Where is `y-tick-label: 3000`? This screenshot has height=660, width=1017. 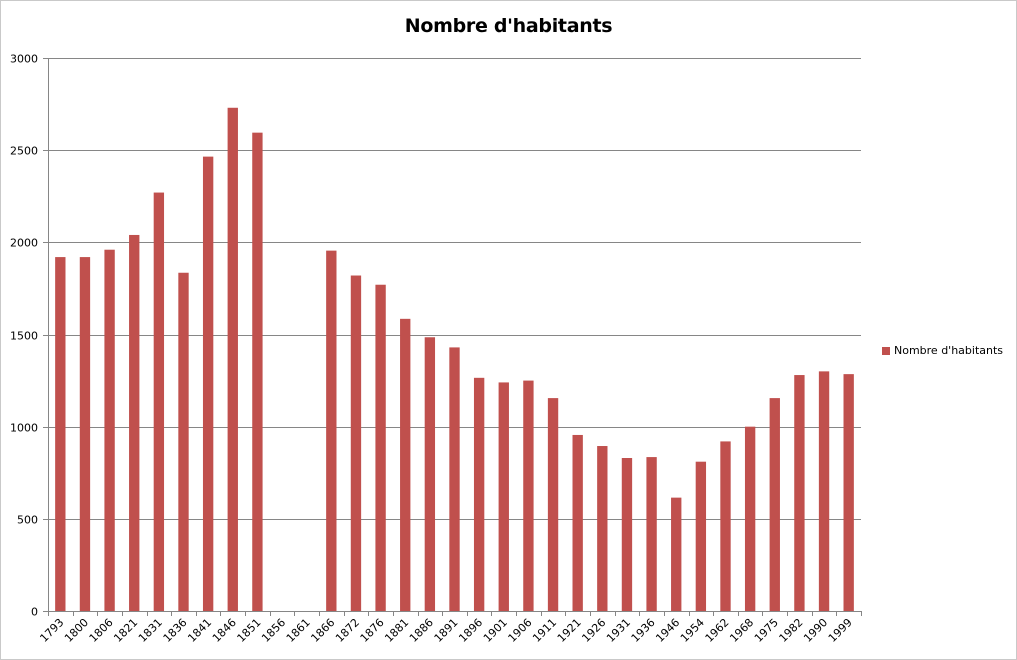
y-tick-label: 3000 is located at coordinates (24, 59).